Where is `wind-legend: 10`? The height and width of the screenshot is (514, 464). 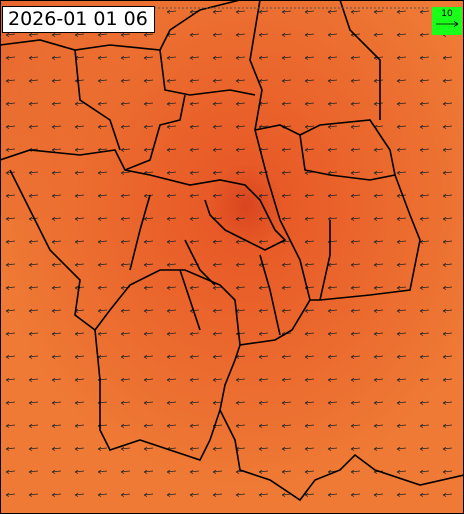 wind-legend: 10 is located at coordinates (447, 21).